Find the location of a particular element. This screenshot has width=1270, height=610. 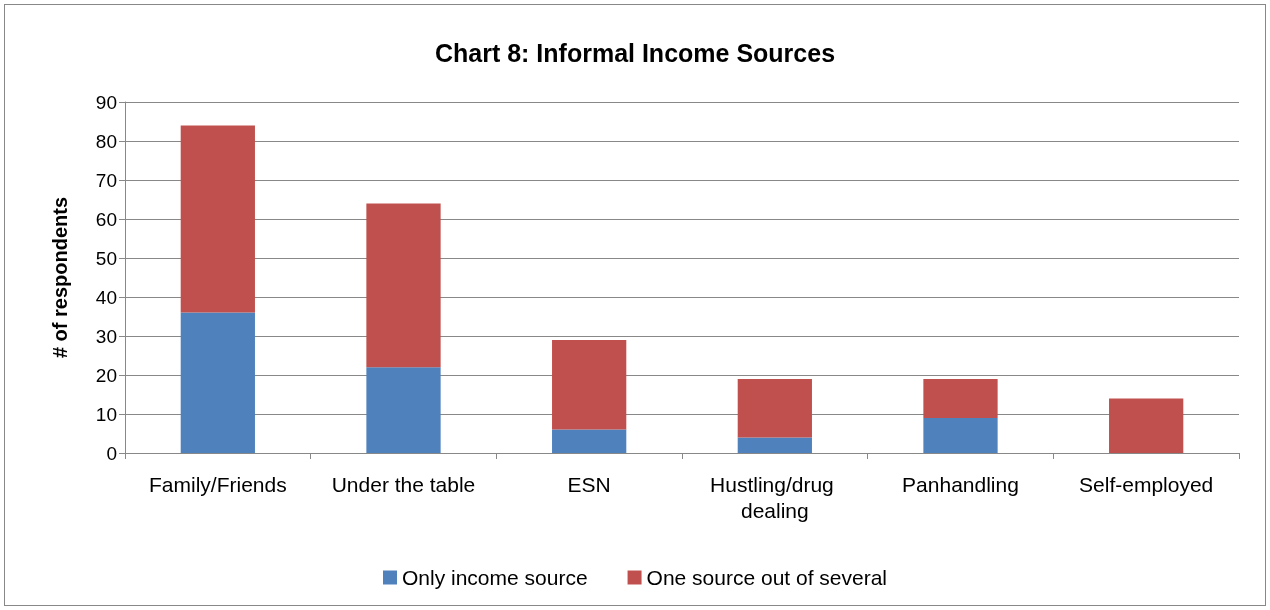

legend-label: One source out of several is located at coordinates (767, 577).